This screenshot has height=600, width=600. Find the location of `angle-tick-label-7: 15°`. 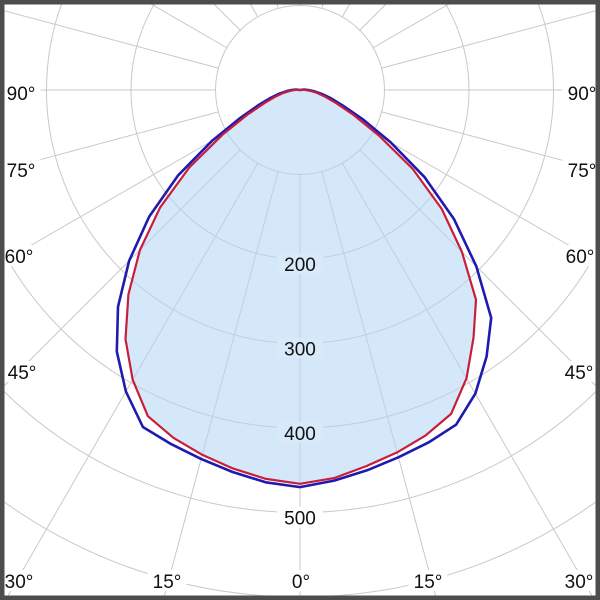

angle-tick-label-7: 15° is located at coordinates (428, 582).